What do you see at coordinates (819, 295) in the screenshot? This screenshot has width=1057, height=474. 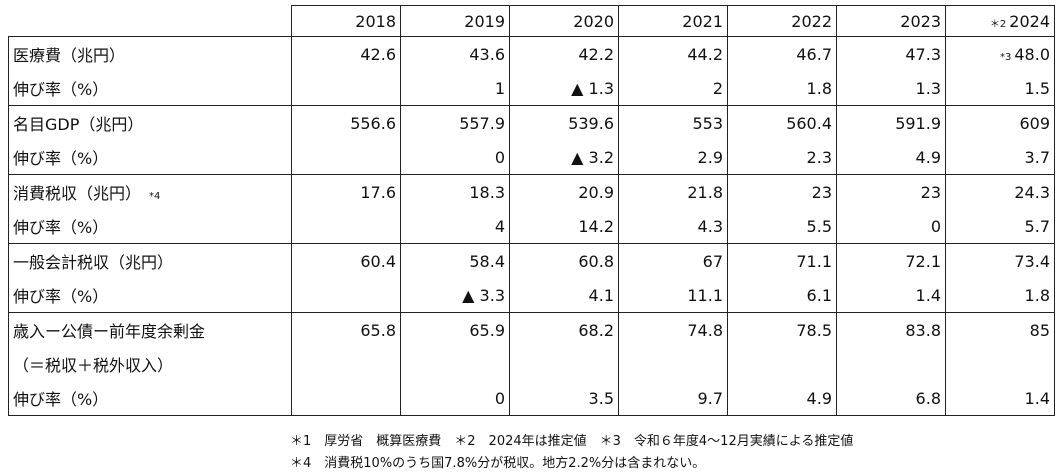 I see `cell-value: 6.1` at bounding box center [819, 295].